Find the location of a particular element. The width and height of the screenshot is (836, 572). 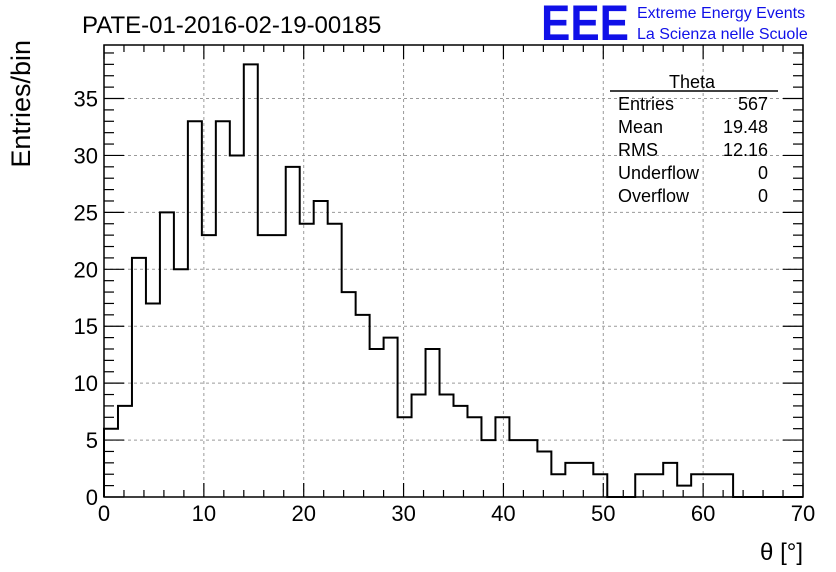

stats-label: Overflow is located at coordinates (654, 196).